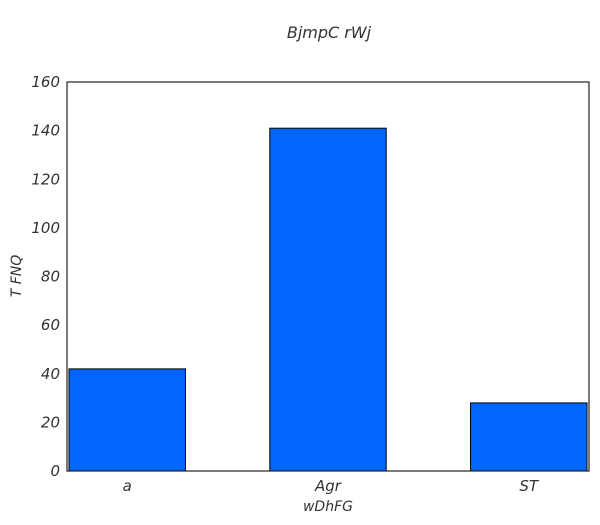  I want to click on chart-title: BjmpC rWj, so click(329, 32).